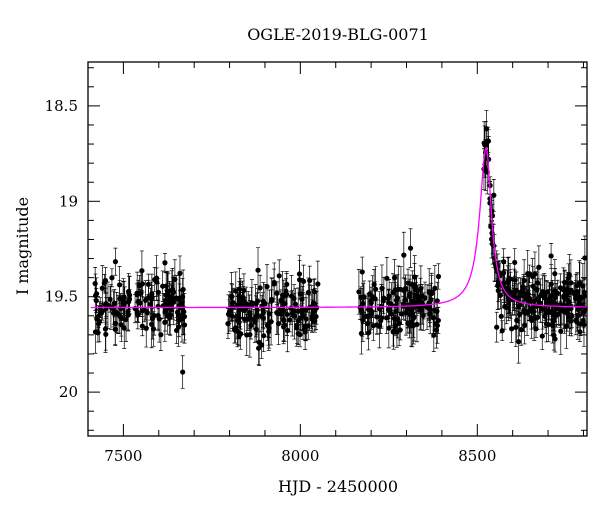 The height and width of the screenshot is (512, 600). I want to click on y-tick-label: 18.5, so click(61, 106).